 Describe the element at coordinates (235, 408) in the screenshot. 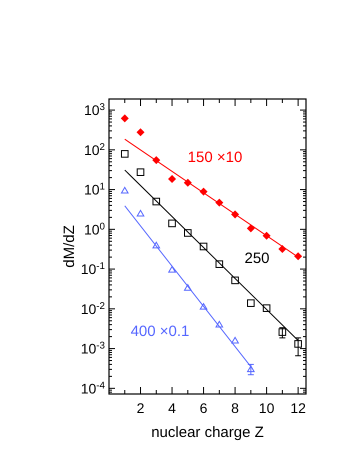

I see `x-tick-label: 8` at that location.